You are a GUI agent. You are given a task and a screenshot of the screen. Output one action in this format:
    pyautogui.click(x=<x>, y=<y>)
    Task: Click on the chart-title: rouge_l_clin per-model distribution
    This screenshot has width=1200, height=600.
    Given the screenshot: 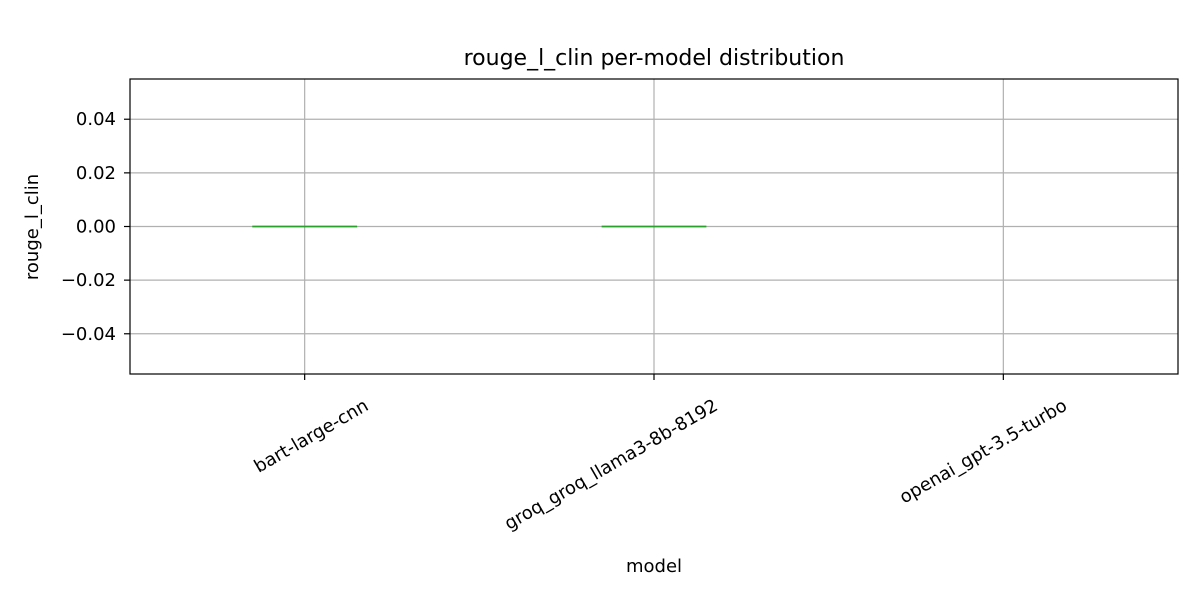 What is the action you would take?
    pyautogui.click(x=654, y=58)
    